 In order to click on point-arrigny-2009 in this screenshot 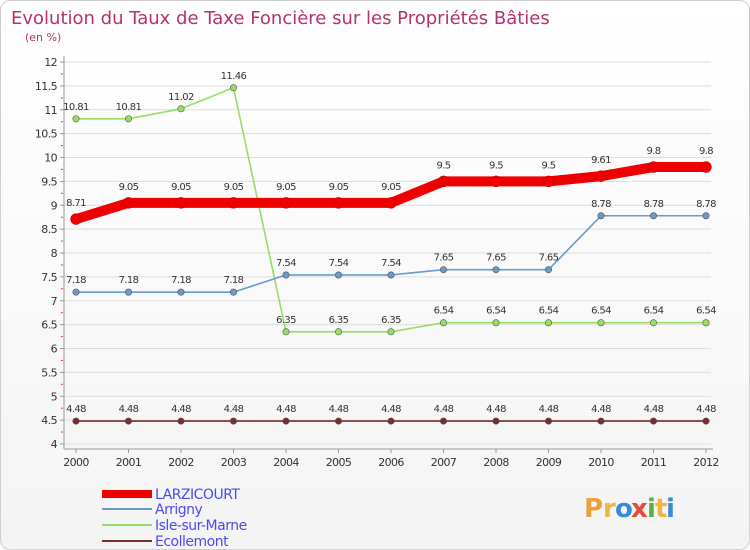, I will do `click(548, 270)`.